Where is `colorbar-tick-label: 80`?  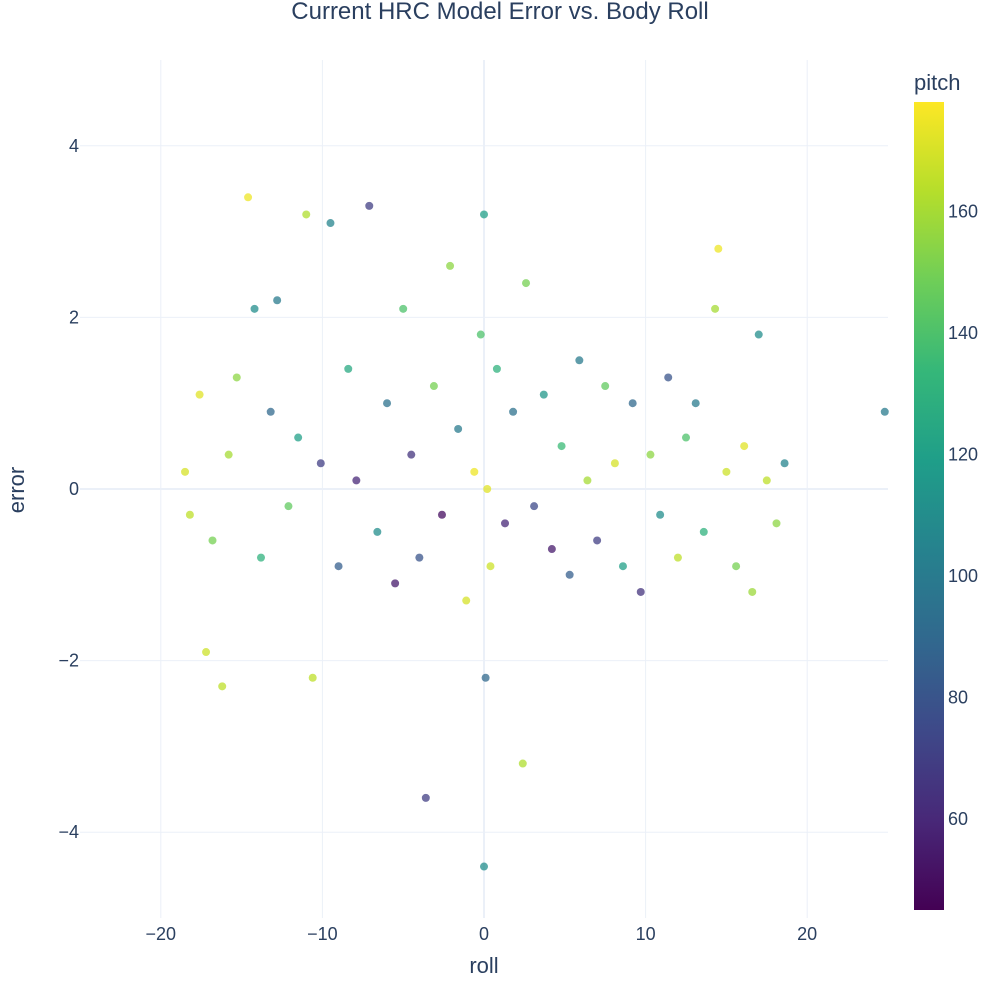 colorbar-tick-label: 80 is located at coordinates (958, 697).